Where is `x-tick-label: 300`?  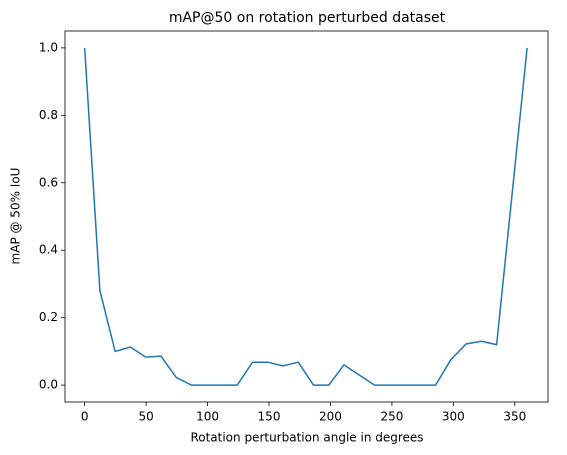
x-tick-label: 300 is located at coordinates (453, 417).